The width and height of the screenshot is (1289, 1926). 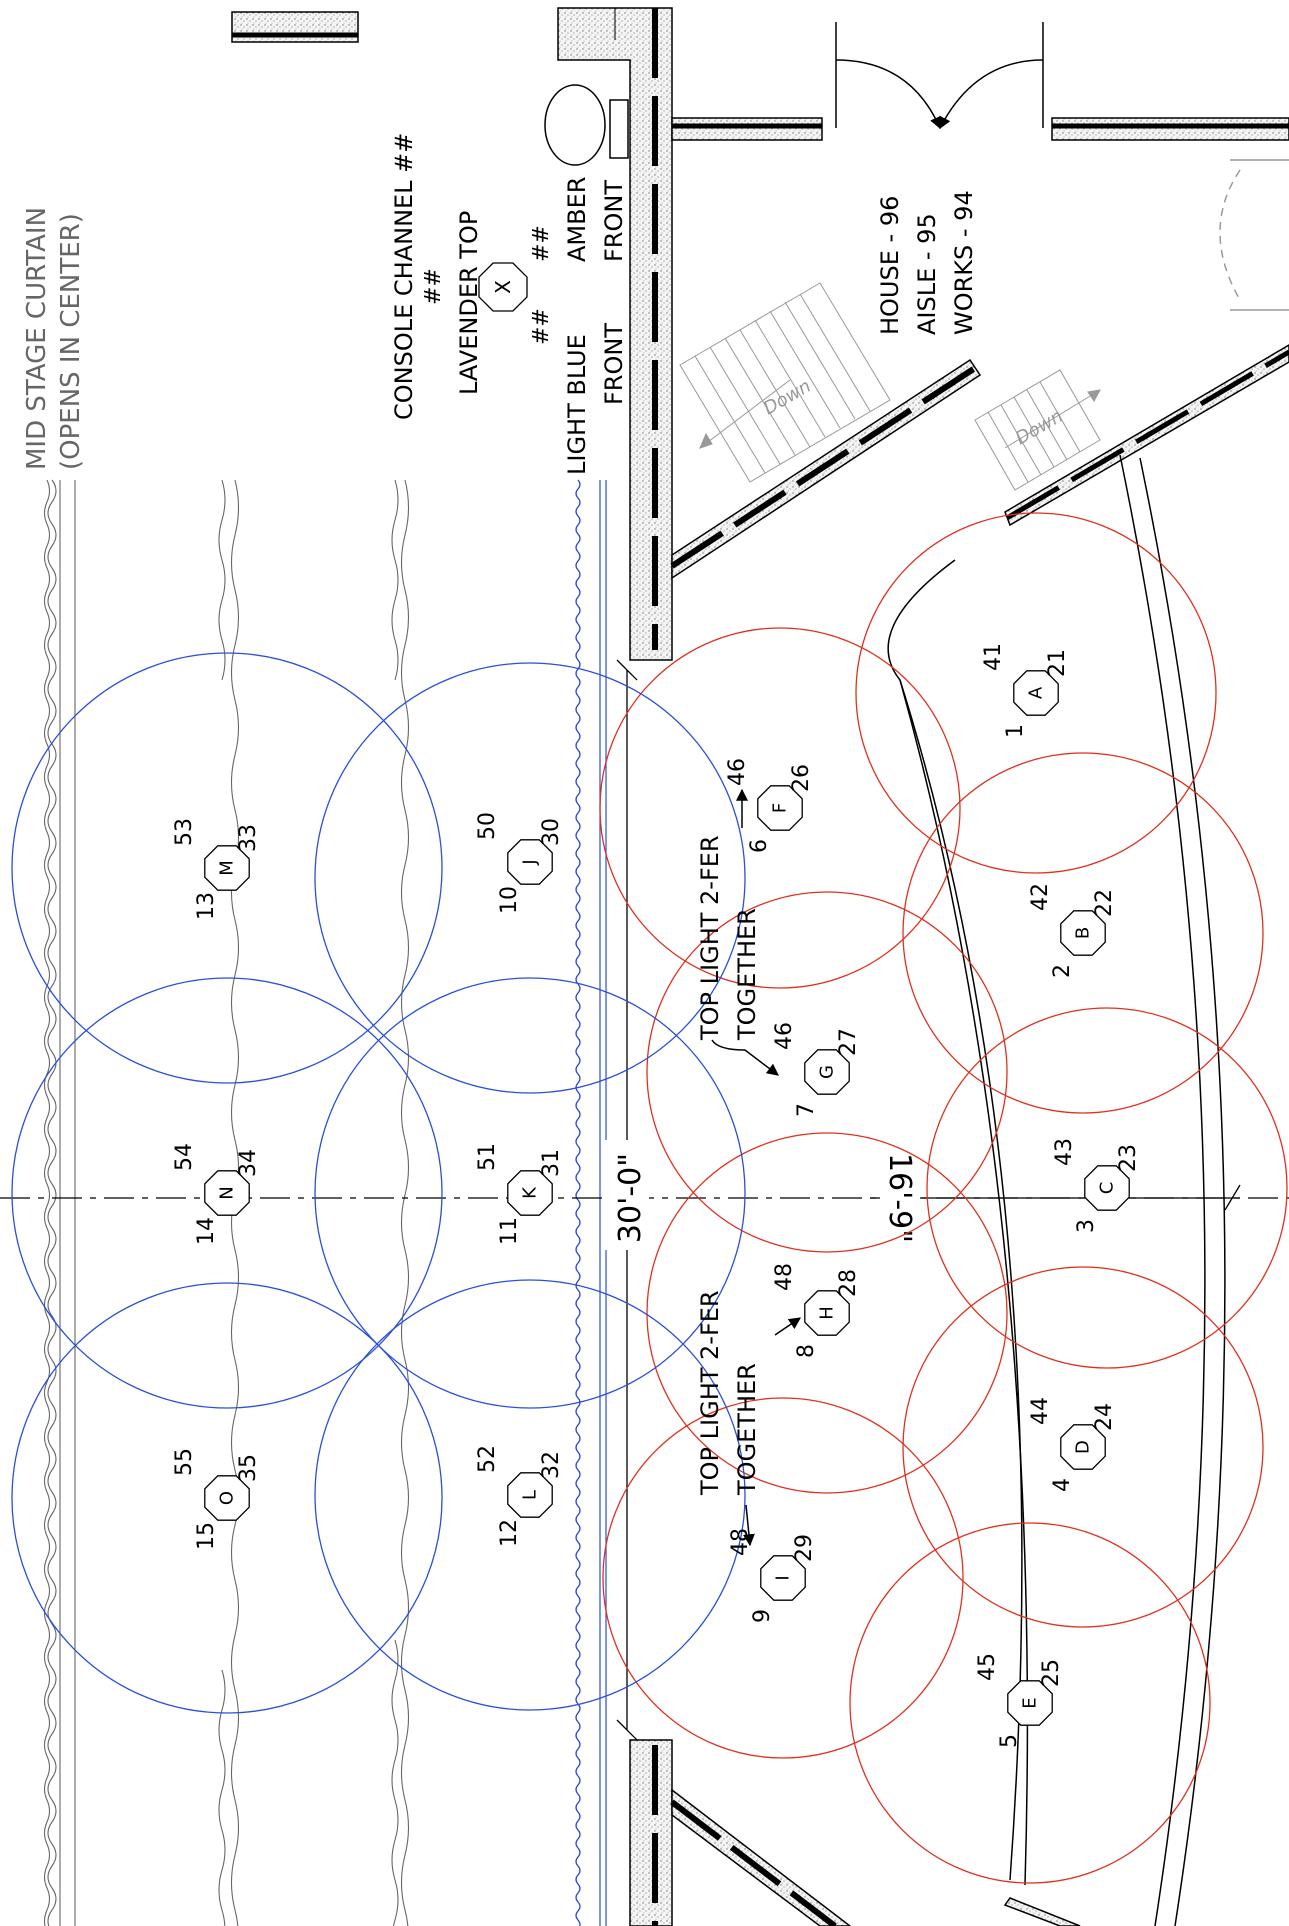 What do you see at coordinates (541, 326) in the screenshot?
I see `legend-left-number: ##` at bounding box center [541, 326].